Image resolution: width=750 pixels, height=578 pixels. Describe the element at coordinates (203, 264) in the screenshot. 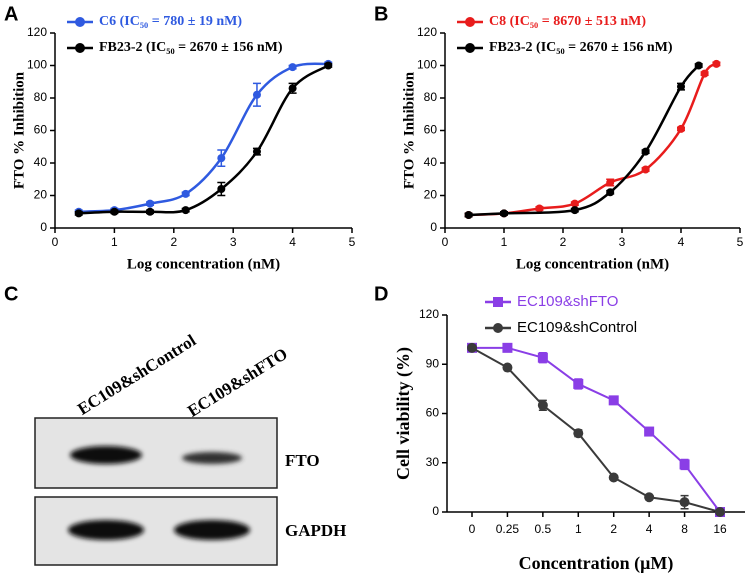

I see `x-axis-title: Log concentration (nM)` at that location.